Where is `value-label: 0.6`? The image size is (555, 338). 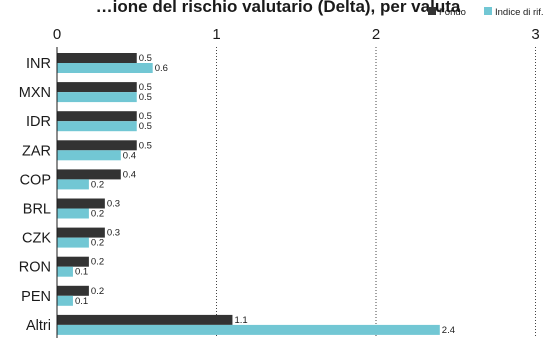 value-label: 0.6 is located at coordinates (161, 68).